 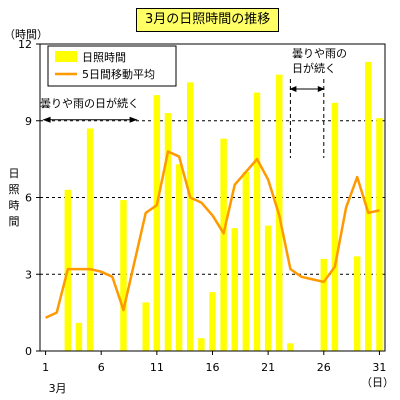 What do you see at coordinates (66, 56) in the screenshot?
I see `legend-swatch-bar` at bounding box center [66, 56].